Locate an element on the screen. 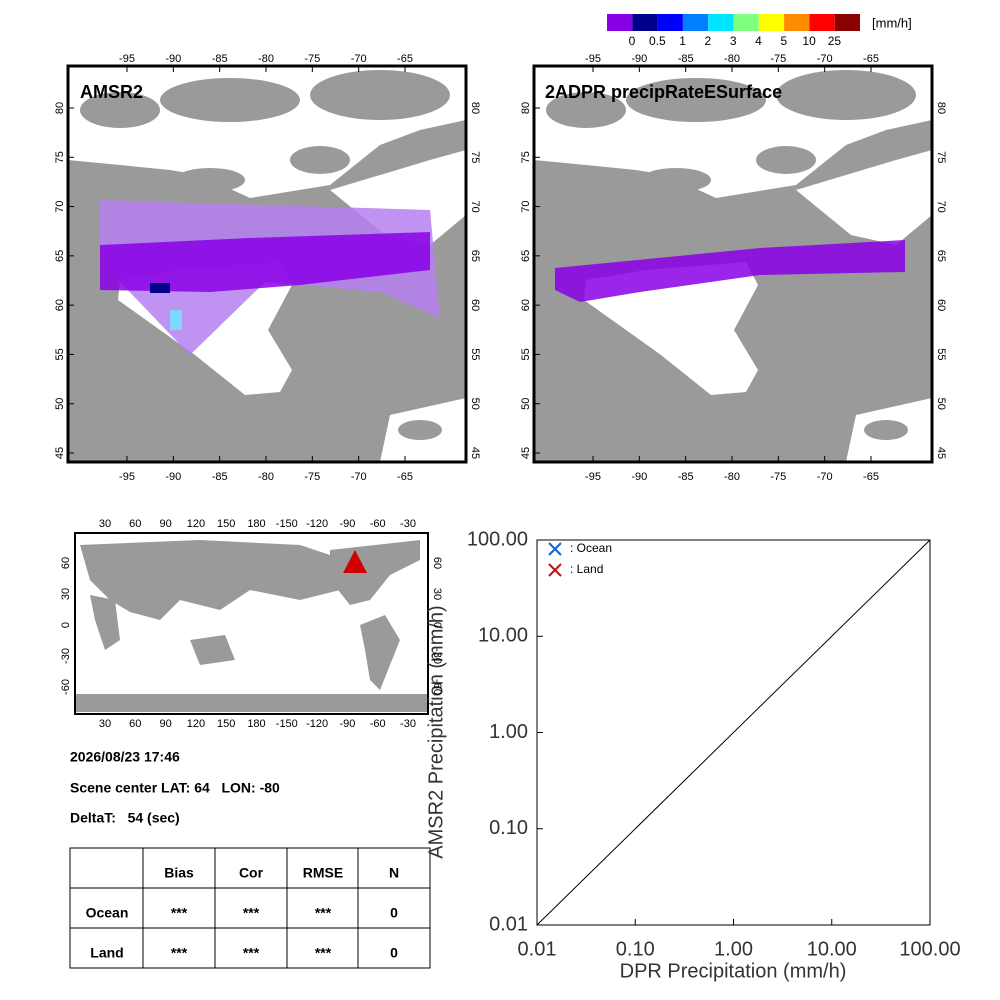 The width and height of the screenshot is (1000, 1000). x-tick-label: 10.00 is located at coordinates (832, 949).